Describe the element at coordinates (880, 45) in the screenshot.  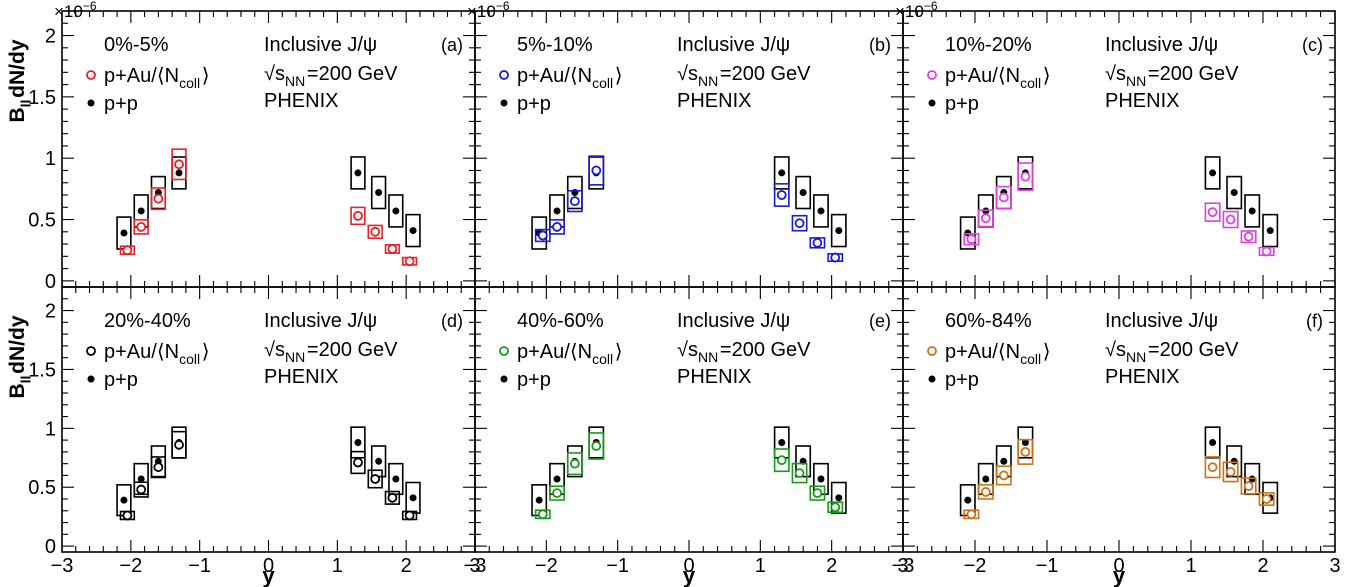
I see `panel-label: (b)` at that location.